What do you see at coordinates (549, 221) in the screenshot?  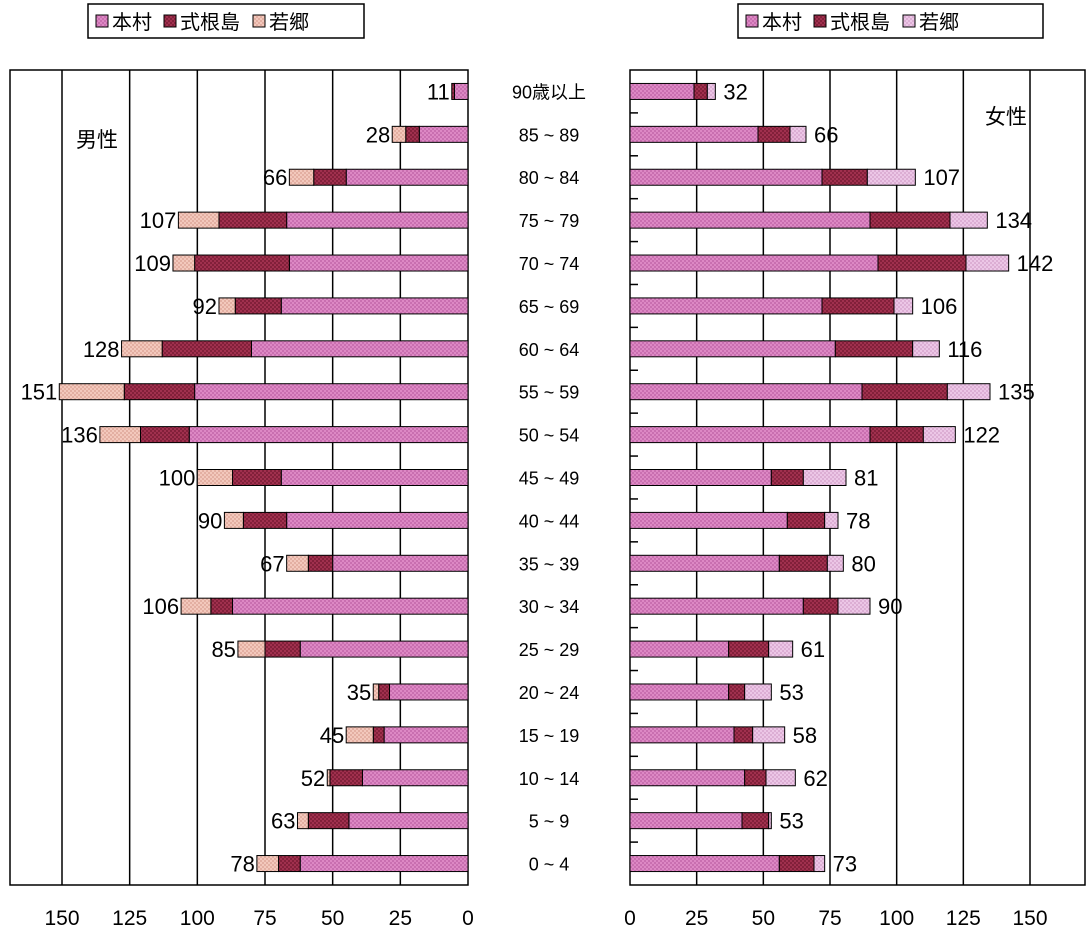 I see `age-category-label: 75 ~ 79` at bounding box center [549, 221].